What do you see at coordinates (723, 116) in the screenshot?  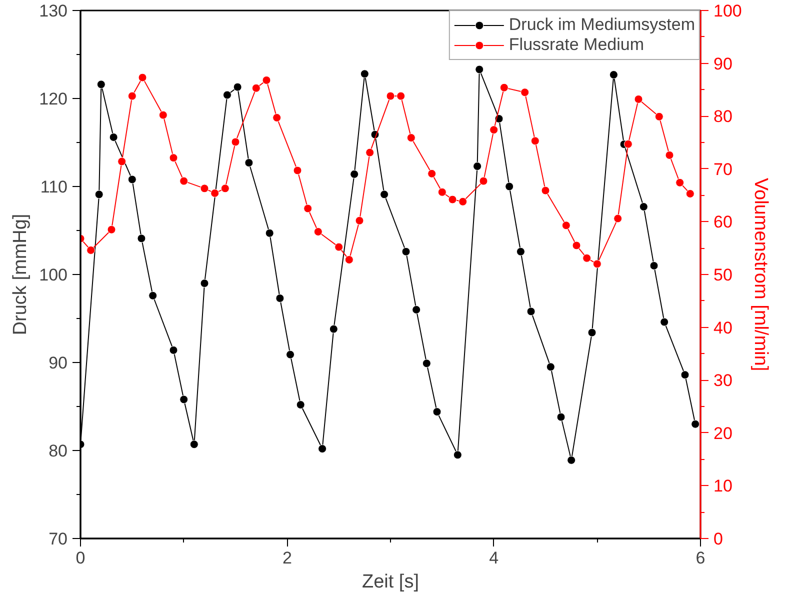 I see `y2-tick-label: 80` at bounding box center [723, 116].